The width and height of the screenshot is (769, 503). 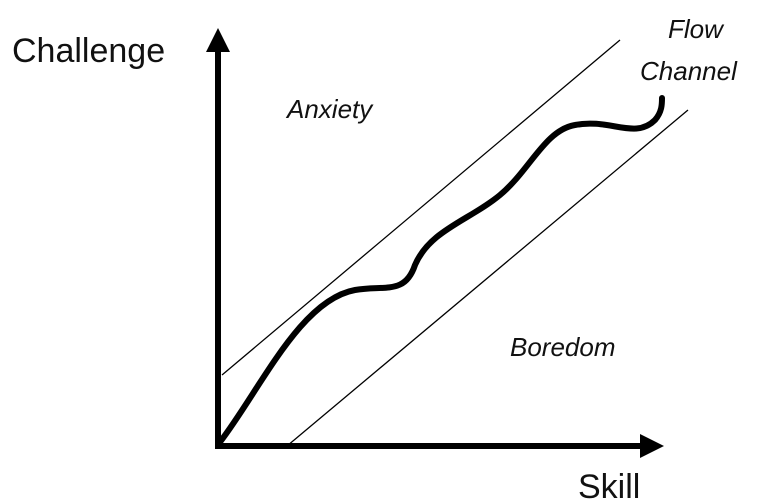 I want to click on y-axis-label: Challenge, so click(x=88, y=51).